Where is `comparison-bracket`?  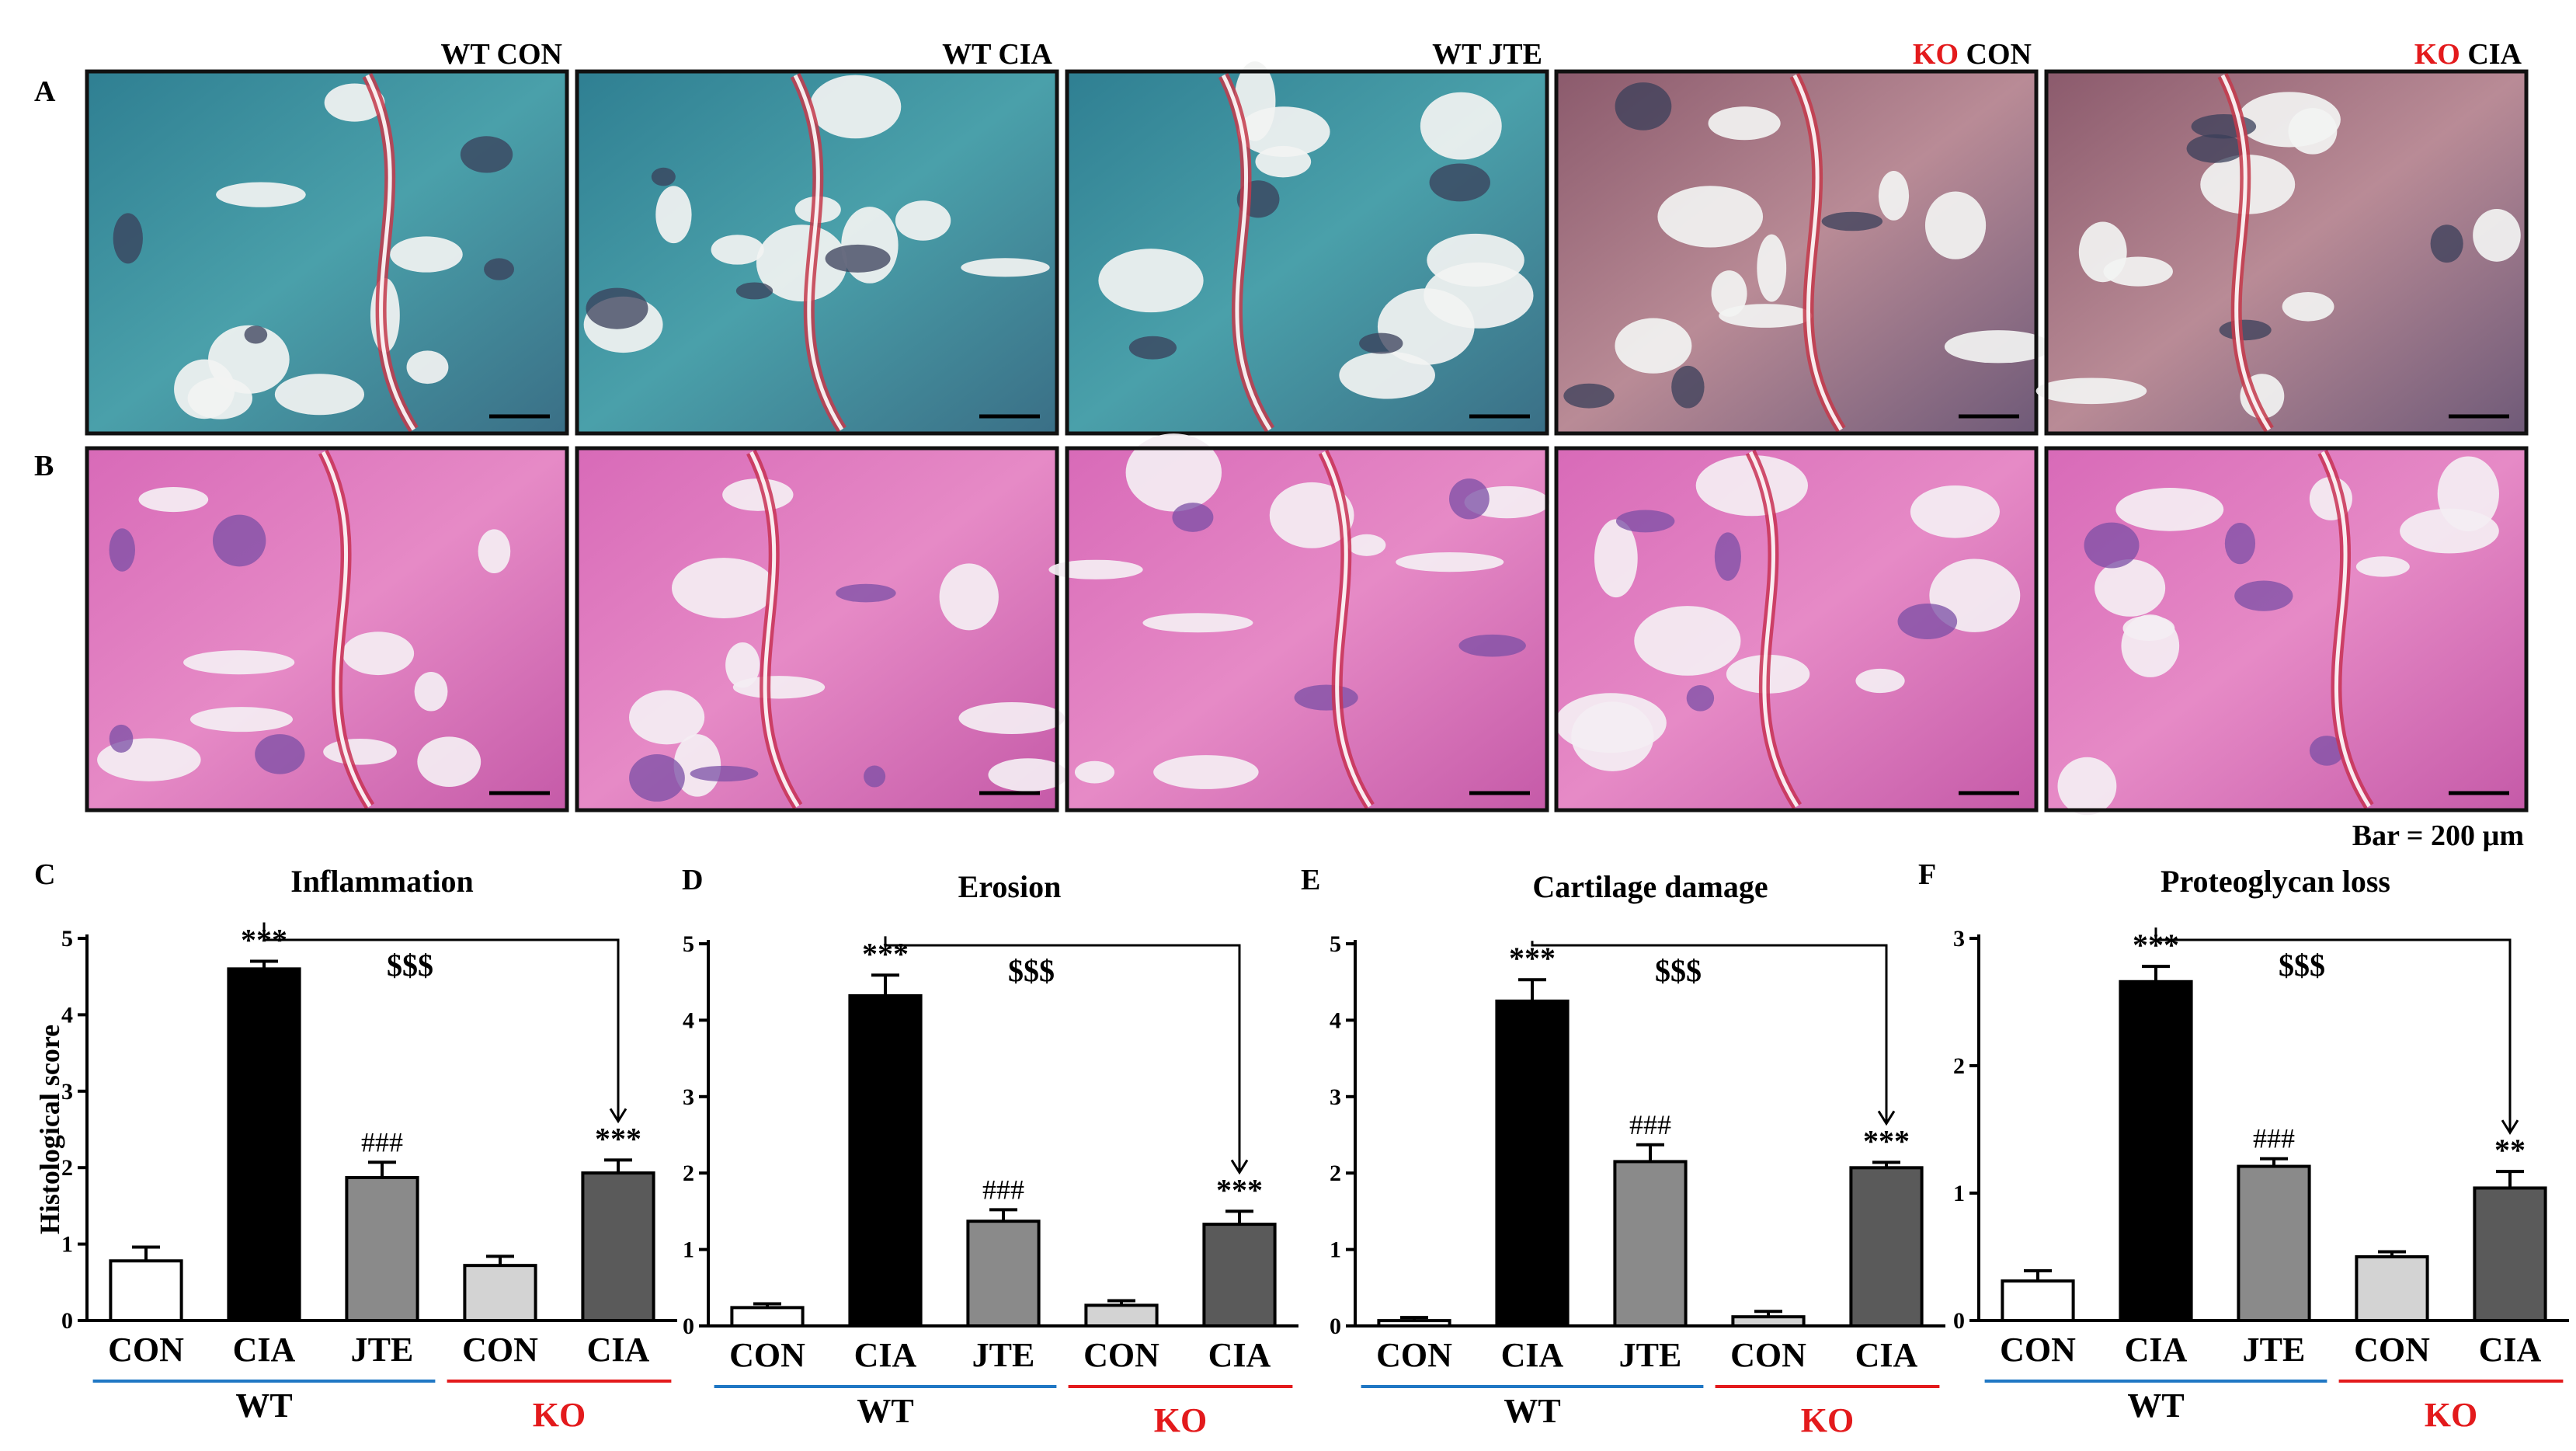 comparison-bracket is located at coordinates (441, 1022).